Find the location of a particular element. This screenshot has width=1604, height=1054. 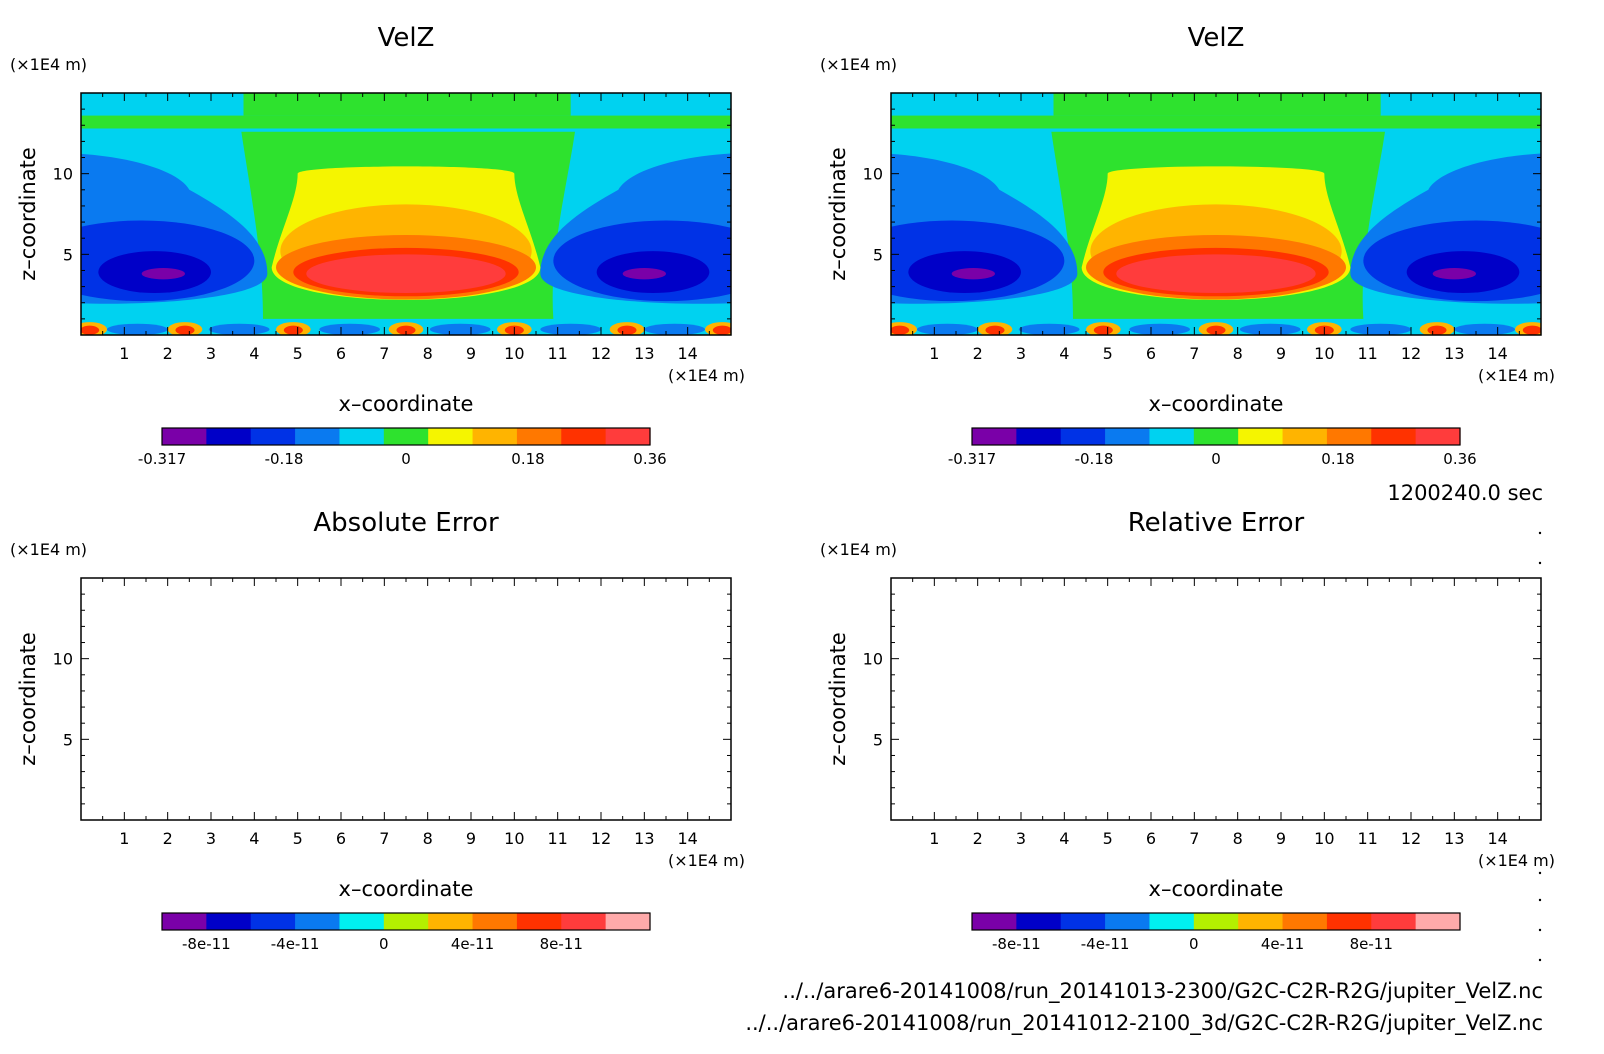

panel-title: Absolute Error is located at coordinates (406, 523).